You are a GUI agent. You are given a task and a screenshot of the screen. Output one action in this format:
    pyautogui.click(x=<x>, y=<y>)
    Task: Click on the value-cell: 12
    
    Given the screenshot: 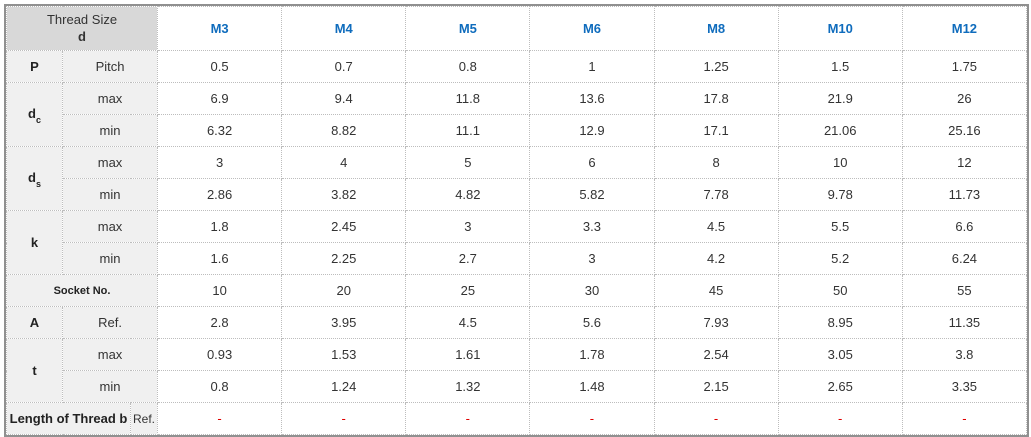 What is the action you would take?
    pyautogui.click(x=964, y=162)
    